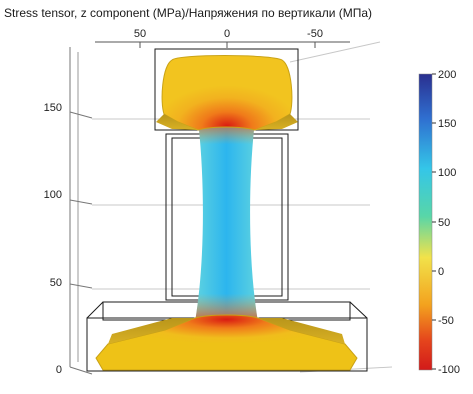 This screenshot has width=473, height=394. What do you see at coordinates (441, 272) in the screenshot?
I see `colorbar-tick-label: 0` at bounding box center [441, 272].